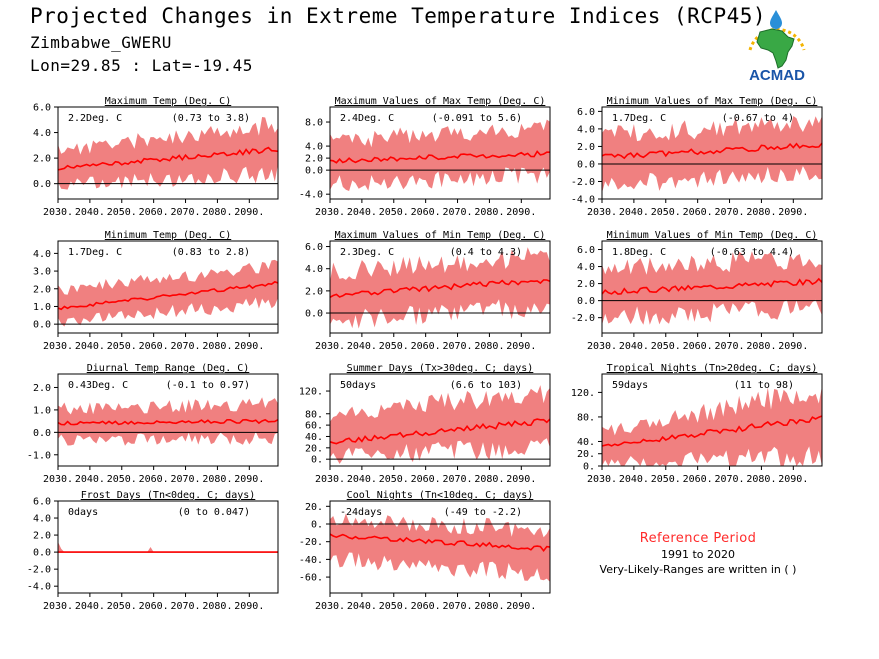 The width and height of the screenshot is (879, 659). Describe the element at coordinates (639, 118) in the screenshot. I see `mean-change-label: 1.7Deg. C` at that location.